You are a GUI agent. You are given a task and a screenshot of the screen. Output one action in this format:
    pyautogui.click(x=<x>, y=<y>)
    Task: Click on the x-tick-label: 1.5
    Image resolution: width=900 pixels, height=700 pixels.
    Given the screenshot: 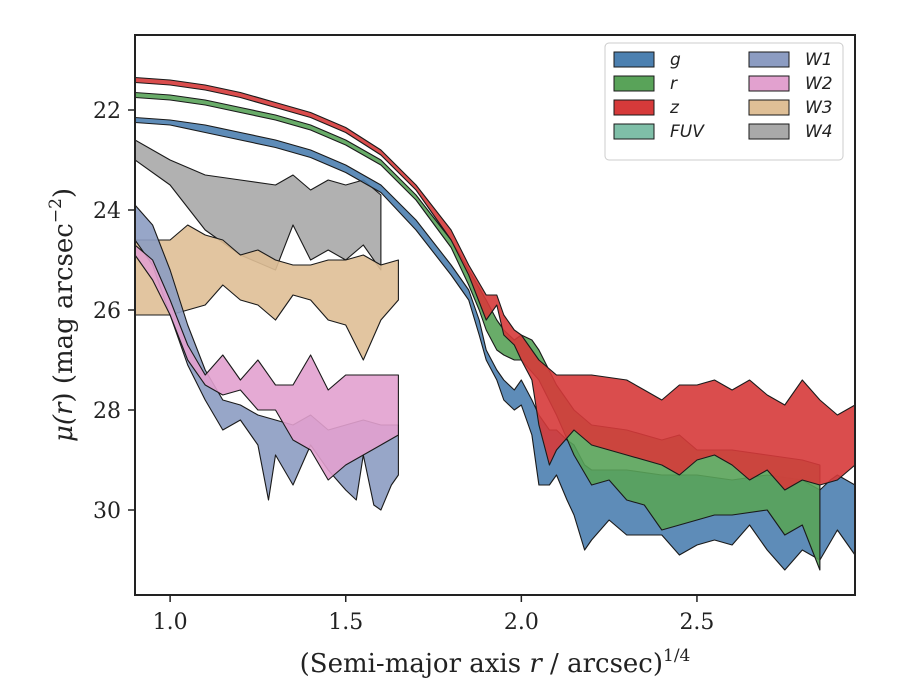 What is the action you would take?
    pyautogui.click(x=345, y=622)
    